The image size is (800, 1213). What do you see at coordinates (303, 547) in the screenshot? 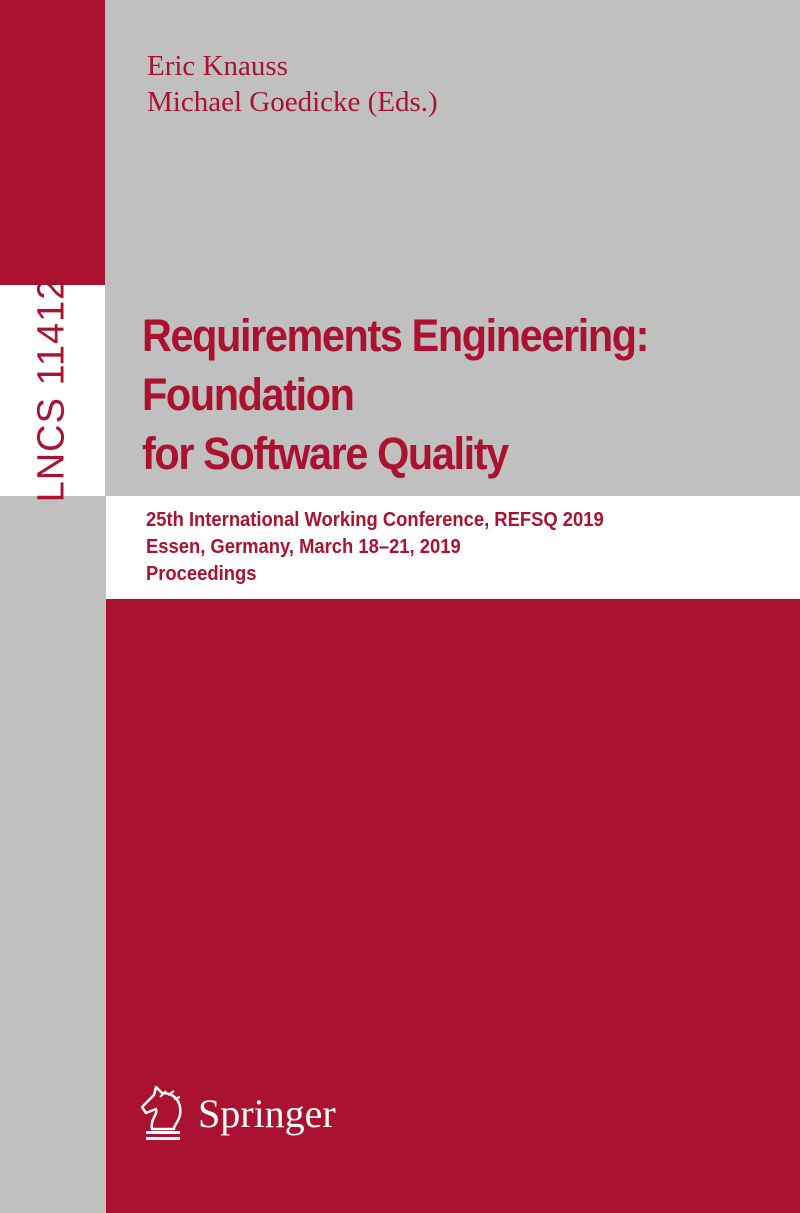
I see `subtitle-line: Essen, Germany, March 18–21, 2019` at bounding box center [303, 547].